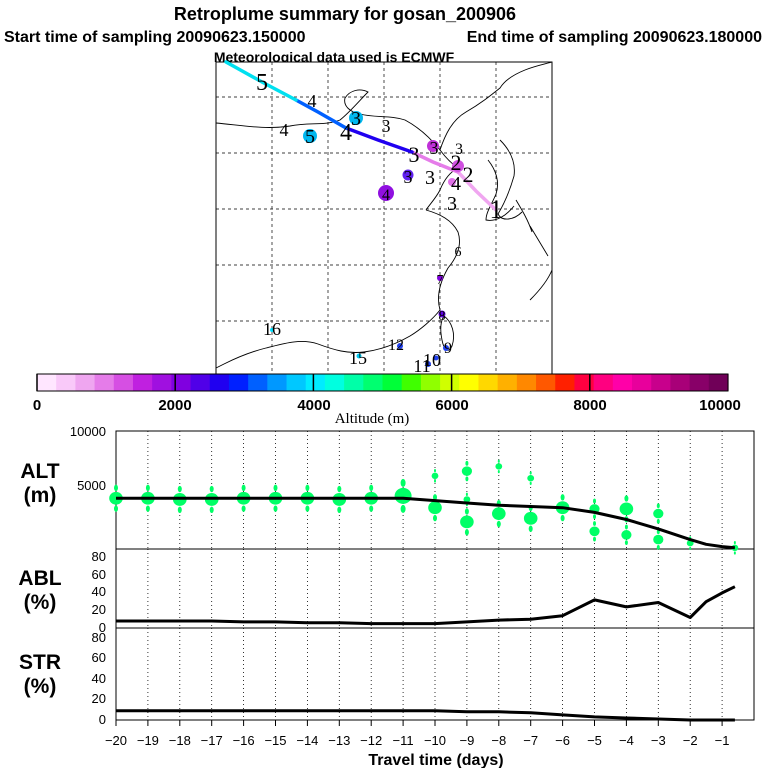 Image resolution: width=768 pixels, height=768 pixels. I want to click on end-time-label: End time of sampling 20090623.180000, so click(614, 37).